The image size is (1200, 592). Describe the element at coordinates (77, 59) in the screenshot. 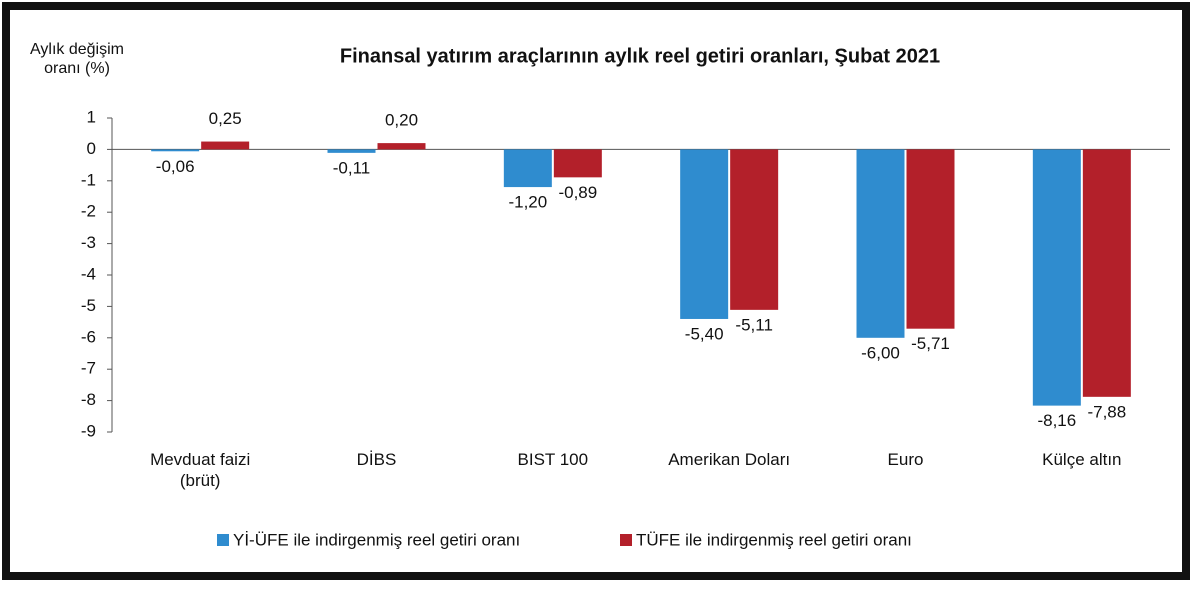

I see `y-axis-title: Aylık değişim oranı (%)` at that location.